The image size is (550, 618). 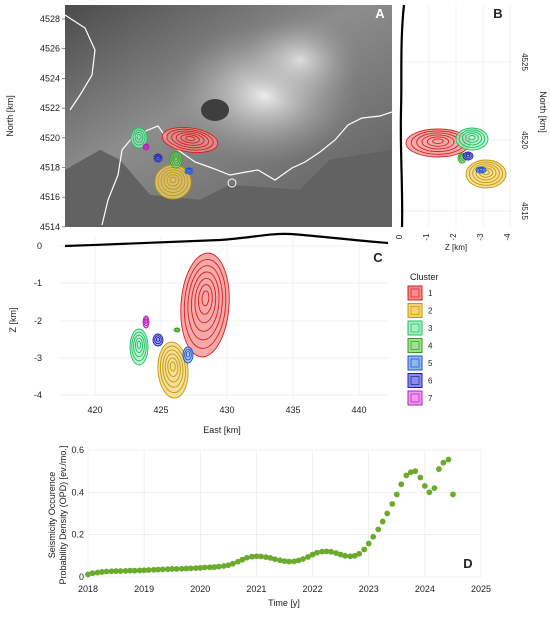 I want to click on panel-b-xtick-label: -4, so click(x=507, y=237).